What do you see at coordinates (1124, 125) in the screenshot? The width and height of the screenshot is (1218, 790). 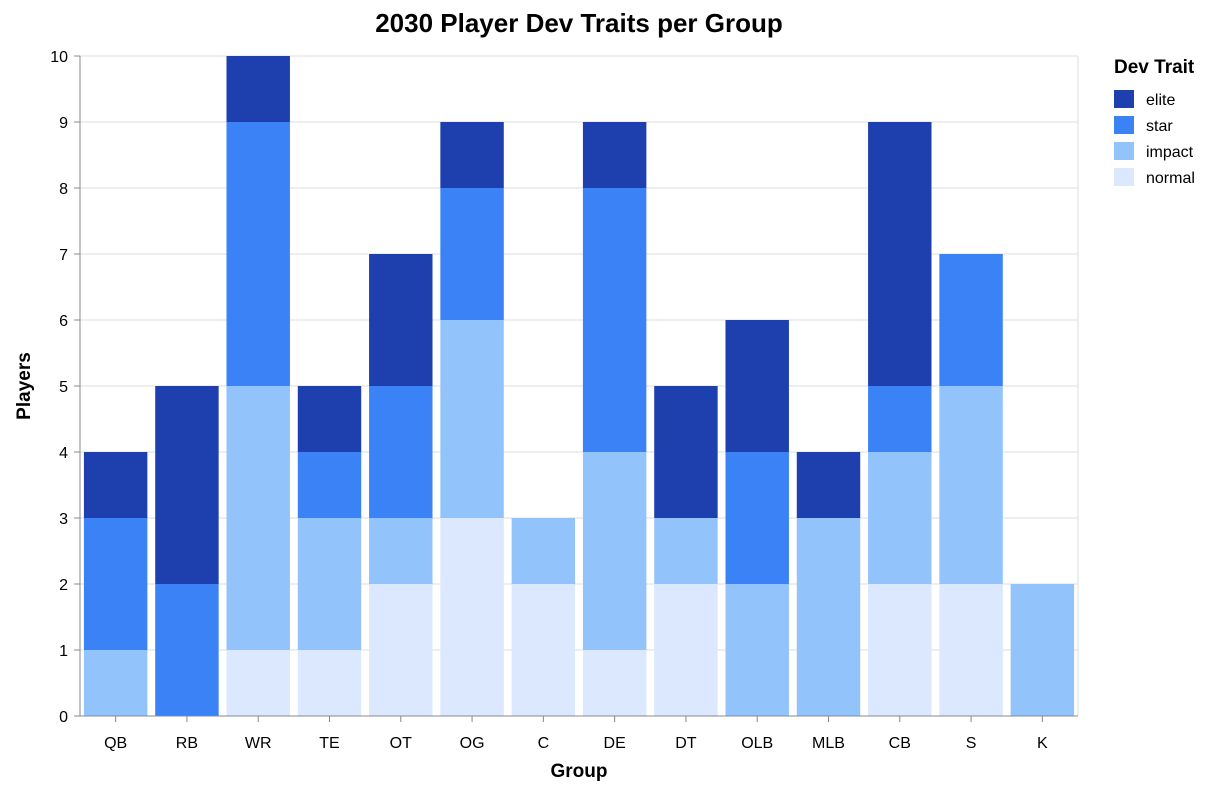 I see `legend-swatch-star` at bounding box center [1124, 125].